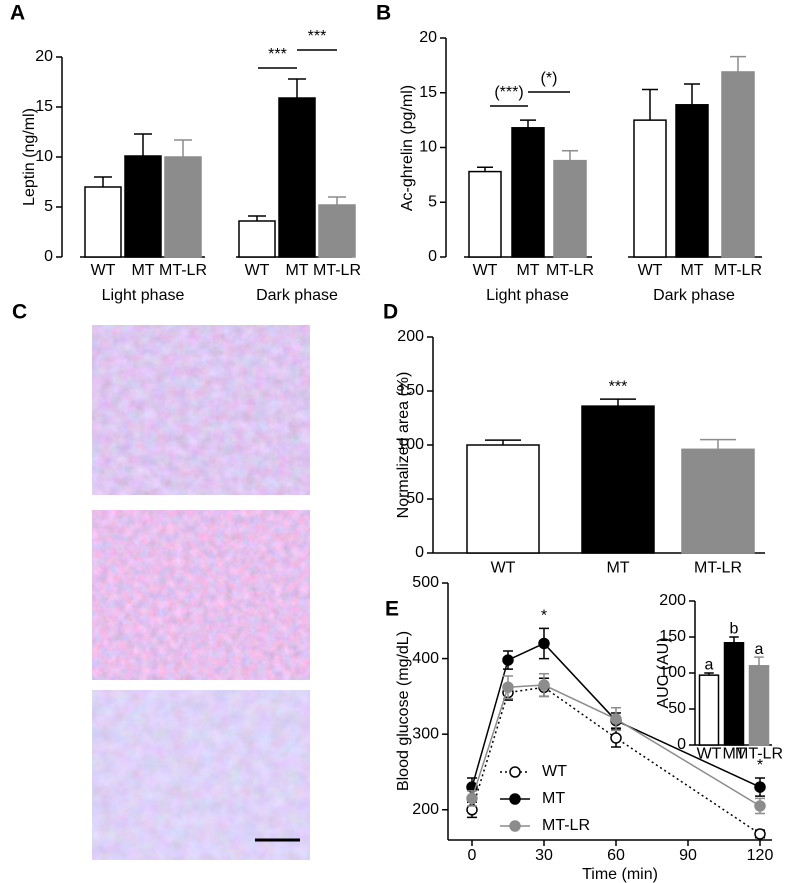 Image resolution: width=790 pixels, height=883 pixels. Describe the element at coordinates (688, 855) in the screenshot. I see `x-tick-label: 90` at that location.